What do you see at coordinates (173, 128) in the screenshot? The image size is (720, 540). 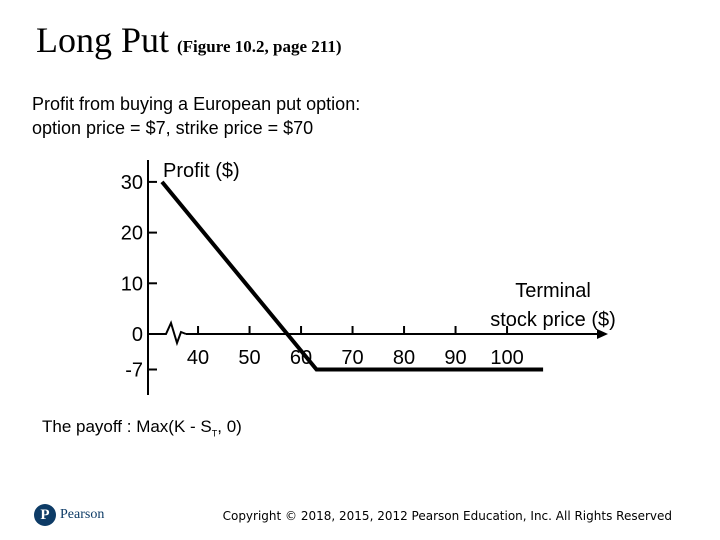 I see `description-line-2: option price = $7, strike price = $70` at bounding box center [173, 128].